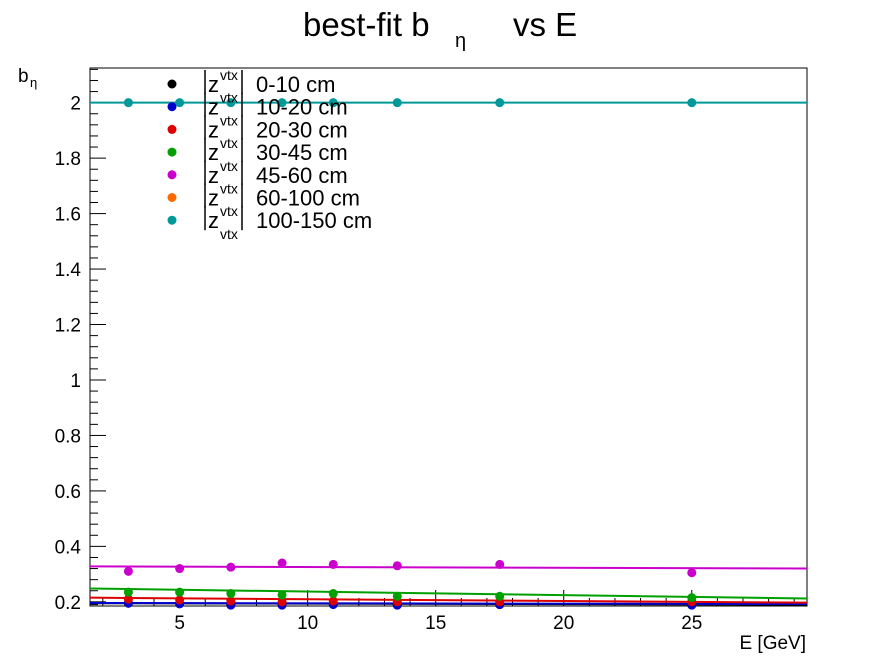  I want to click on legend-label: 10-20 cm, so click(302, 107).